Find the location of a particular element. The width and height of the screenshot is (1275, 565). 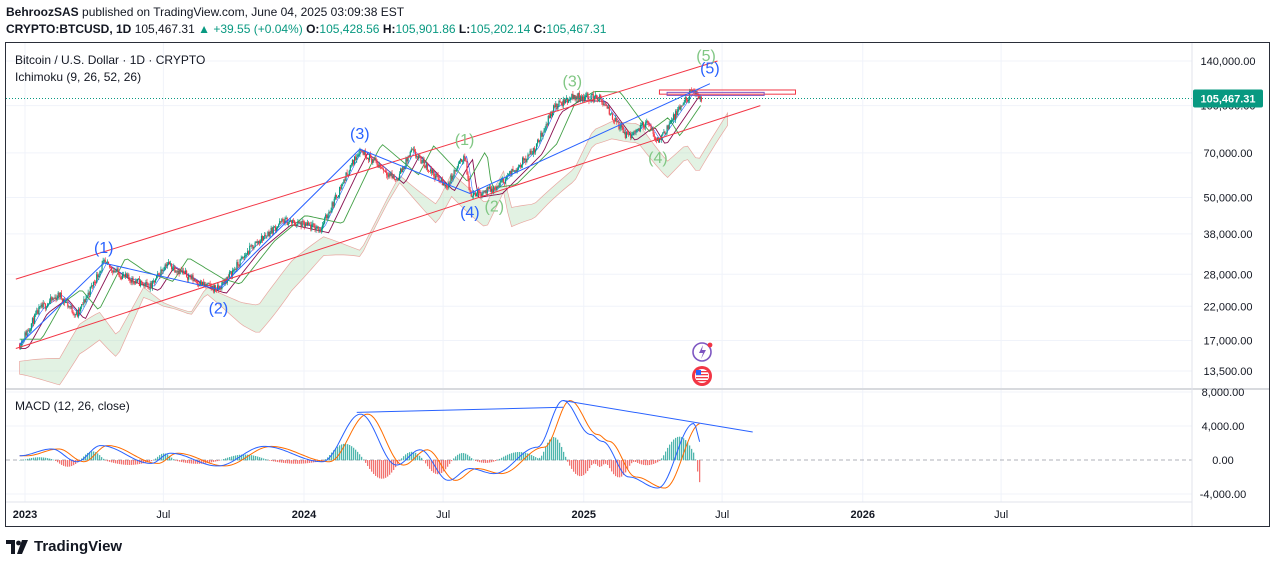

price-change: +39.55 (+0.04%) is located at coordinates (258, 29).